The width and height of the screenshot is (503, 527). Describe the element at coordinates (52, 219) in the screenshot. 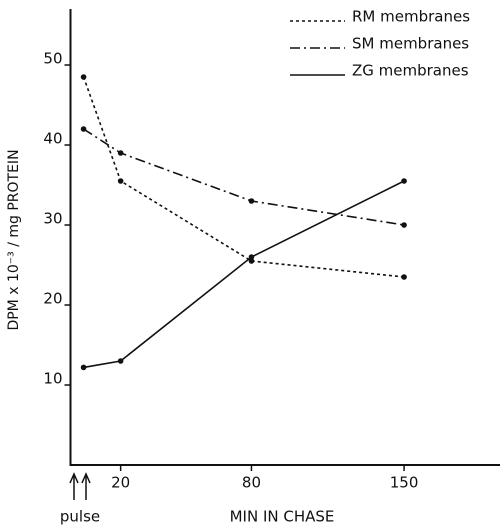

I see `y-tick-label: 30` at that location.